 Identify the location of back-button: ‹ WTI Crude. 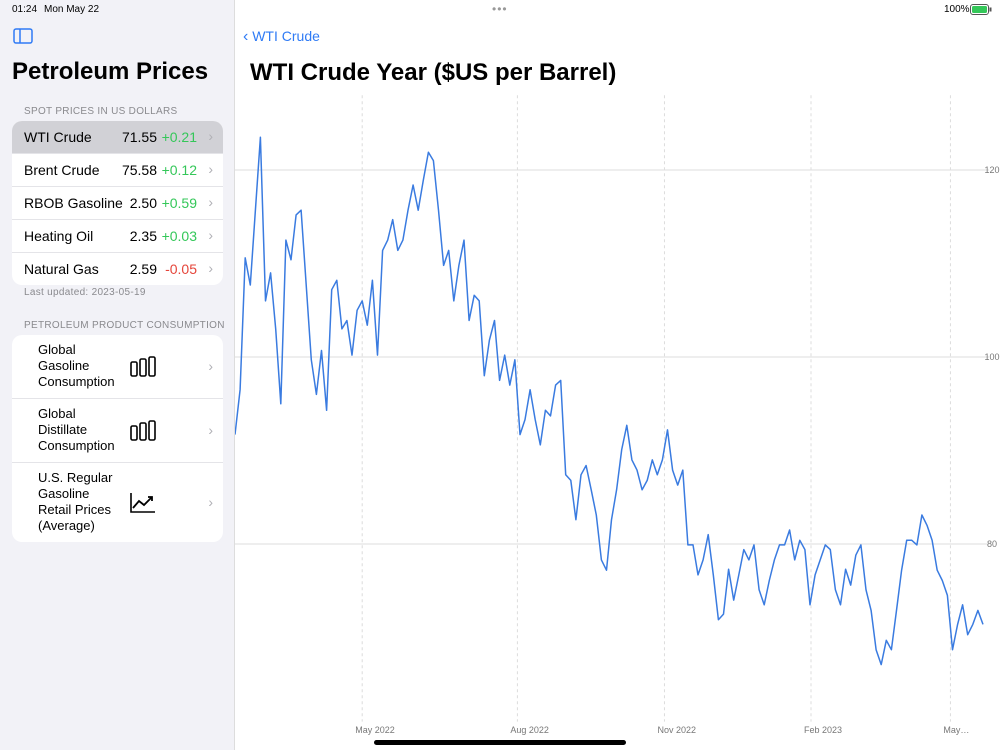
(281, 36).